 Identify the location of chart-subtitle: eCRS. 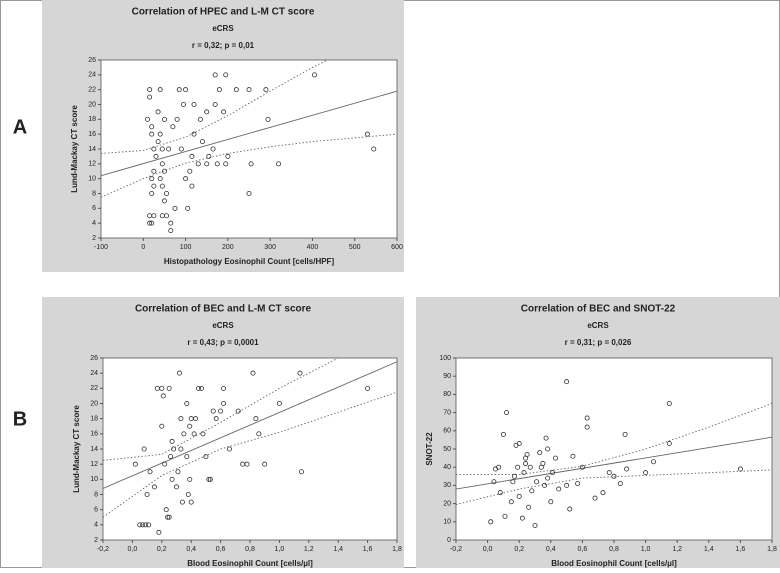
(223, 28).